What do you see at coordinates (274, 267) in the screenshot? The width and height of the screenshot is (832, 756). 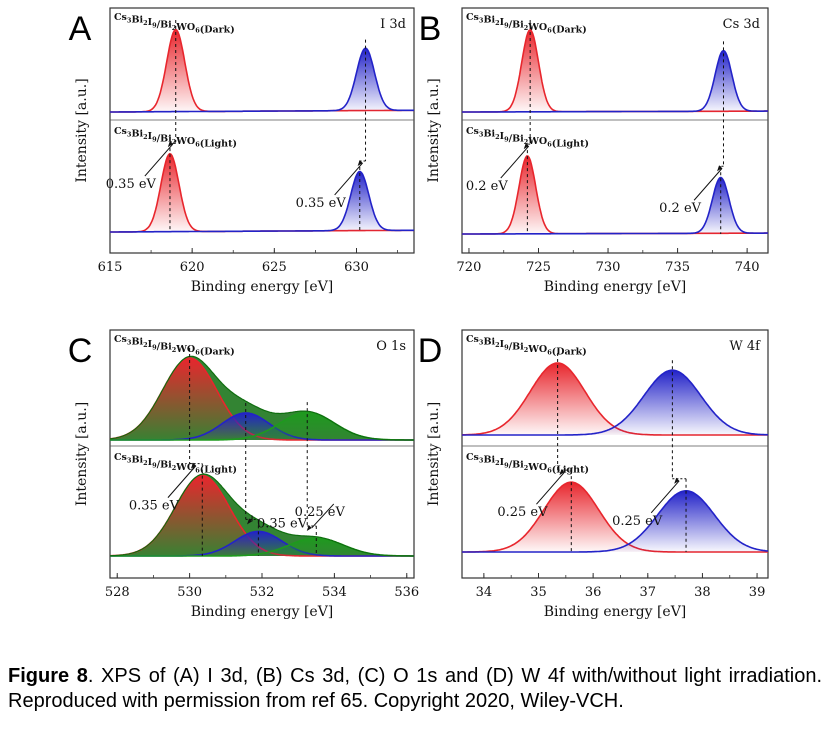 I see `x-tick-label: 625` at bounding box center [274, 267].